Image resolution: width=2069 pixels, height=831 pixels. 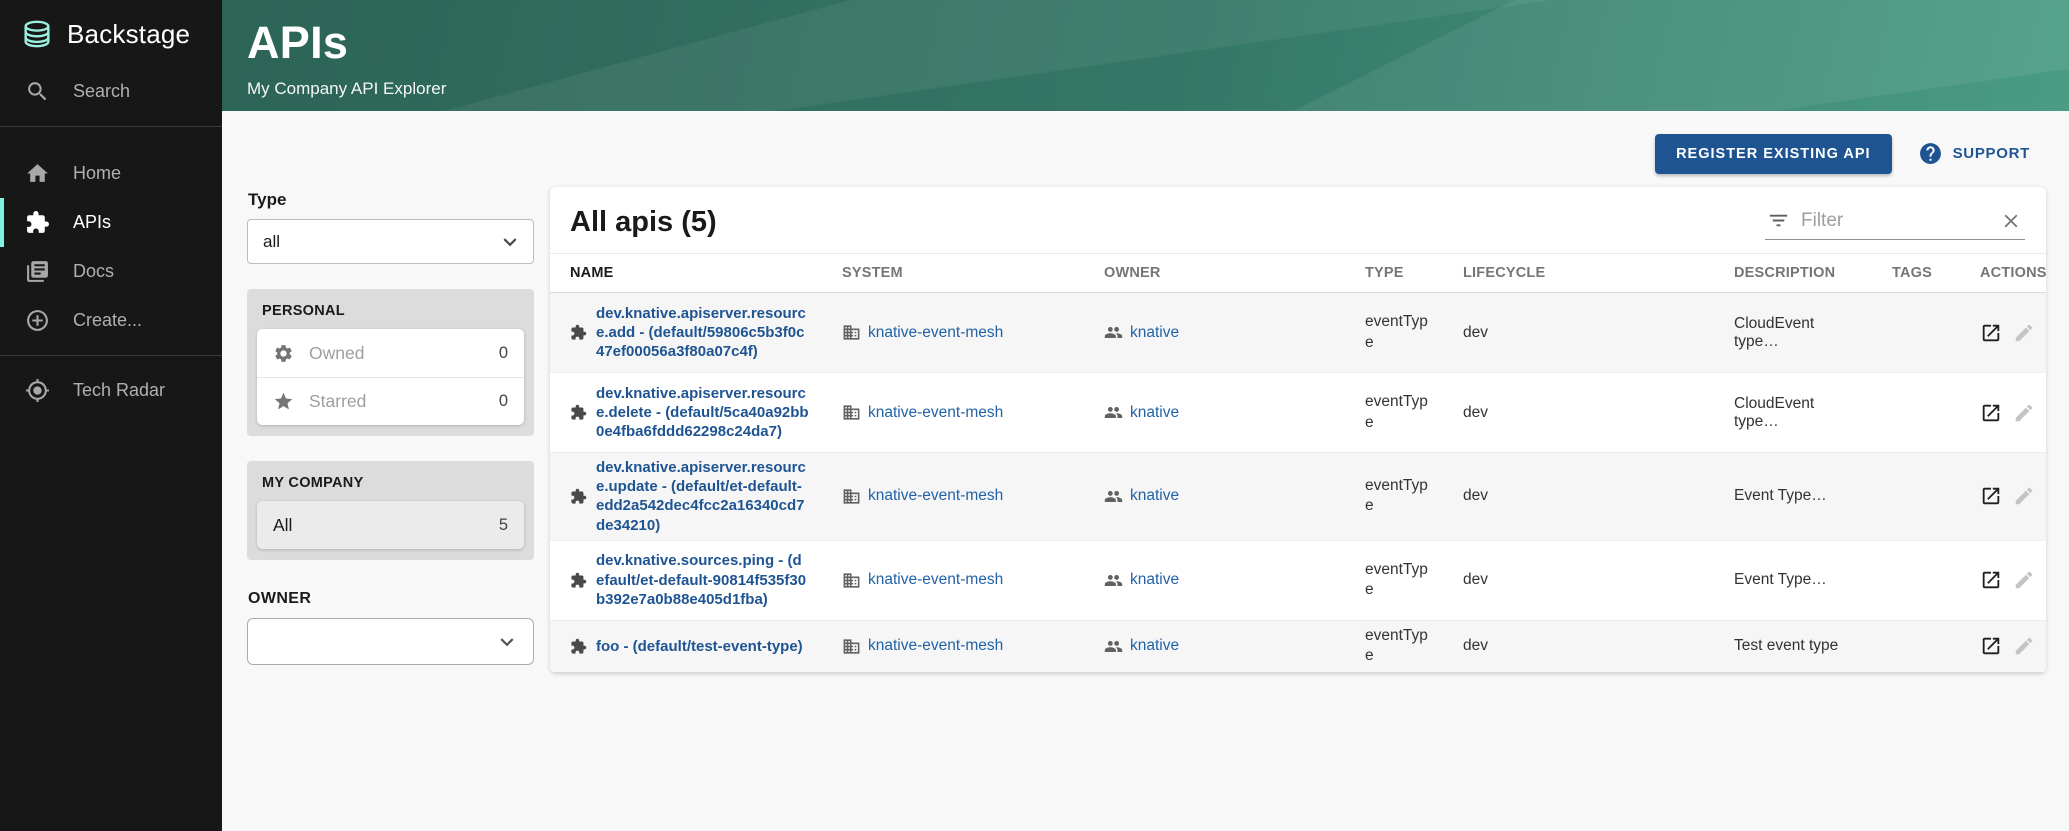 What do you see at coordinates (119, 390) in the screenshot?
I see `sidebar-item-label: Tech Radar` at bounding box center [119, 390].